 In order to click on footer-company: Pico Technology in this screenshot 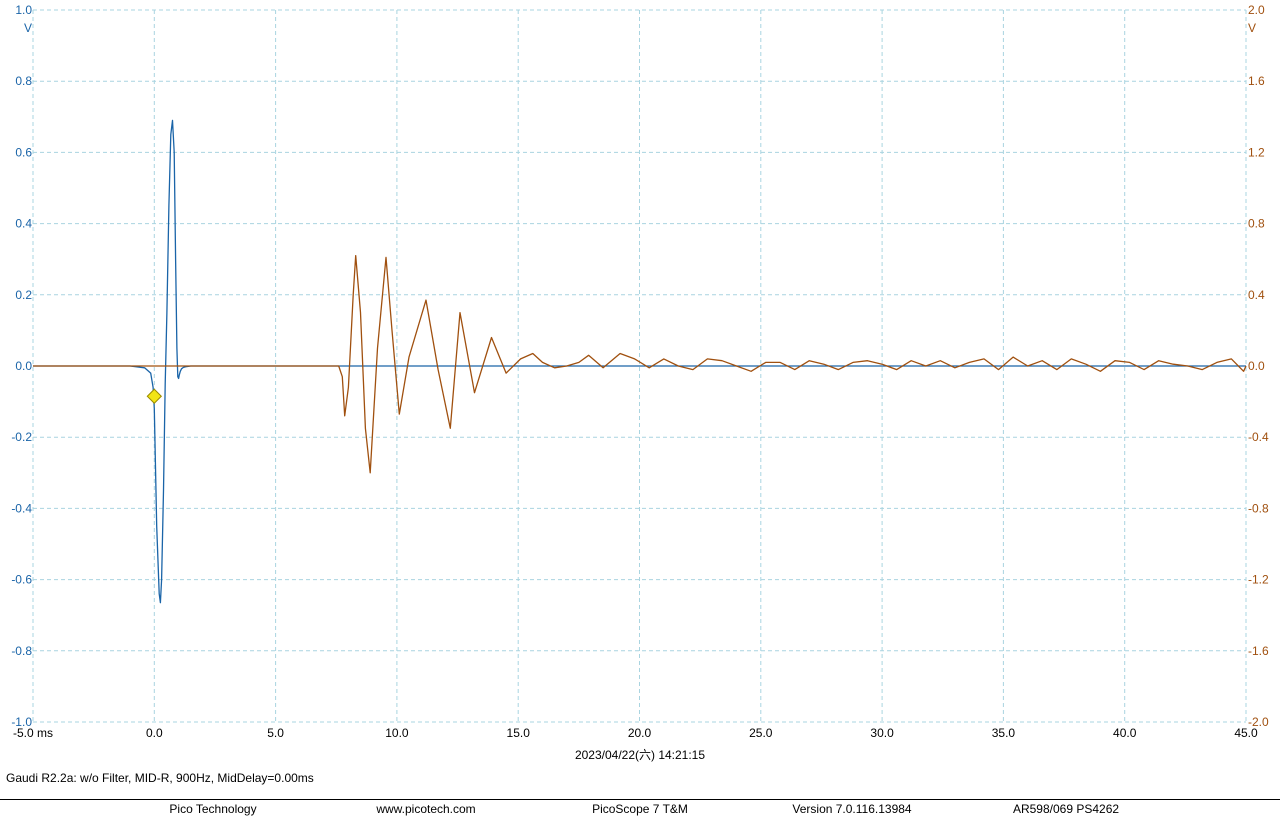, I will do `click(213, 809)`.